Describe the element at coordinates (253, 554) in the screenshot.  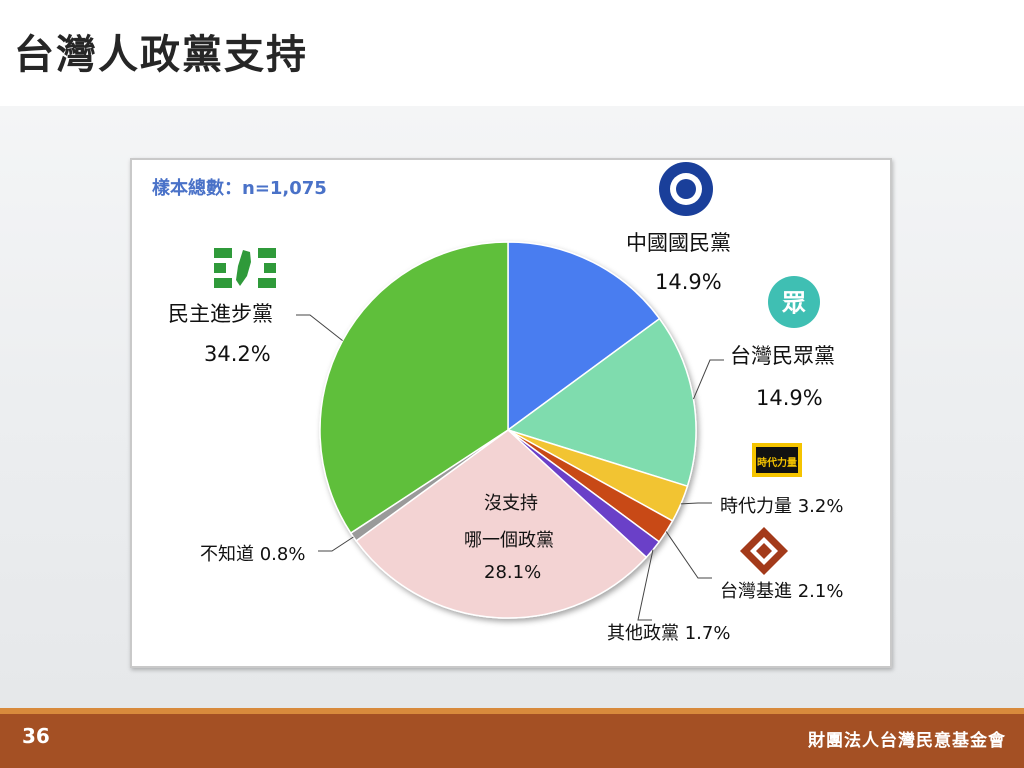
I see `label-unknown: 不知道 0.8%` at that location.